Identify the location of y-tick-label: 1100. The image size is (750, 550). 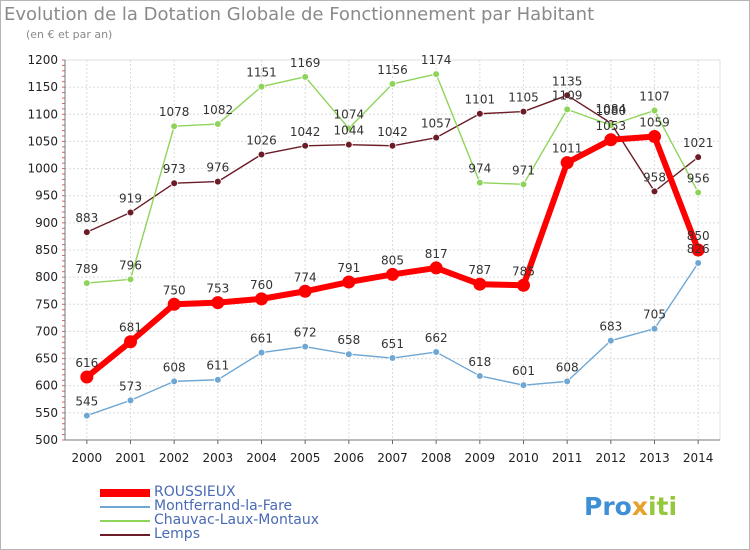
(42, 114).